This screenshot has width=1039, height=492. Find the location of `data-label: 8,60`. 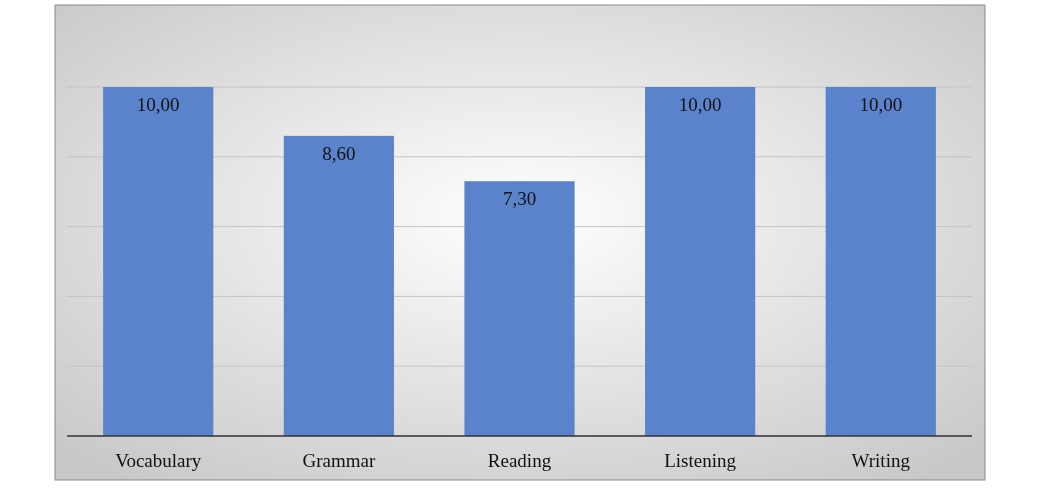

data-label: 8,60 is located at coordinates (339, 153).